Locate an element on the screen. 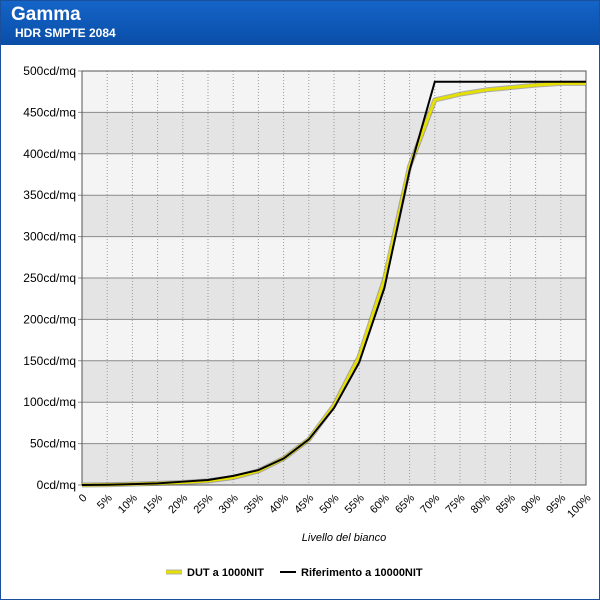 The width and height of the screenshot is (600, 600). legend-dut-label: DUT a 1000NIT is located at coordinates (225, 573).